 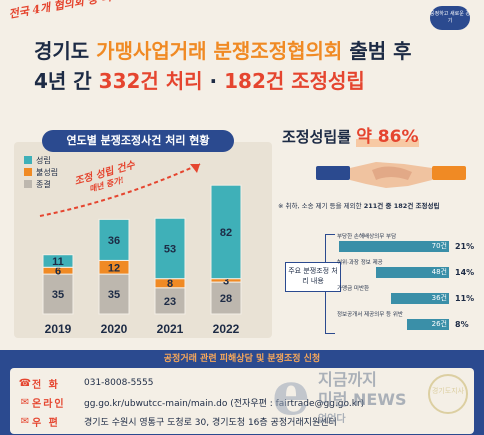 I want to click on kicker-text: 전국 4개 협의회 중 최고 수준!, so click(x=79, y=11).